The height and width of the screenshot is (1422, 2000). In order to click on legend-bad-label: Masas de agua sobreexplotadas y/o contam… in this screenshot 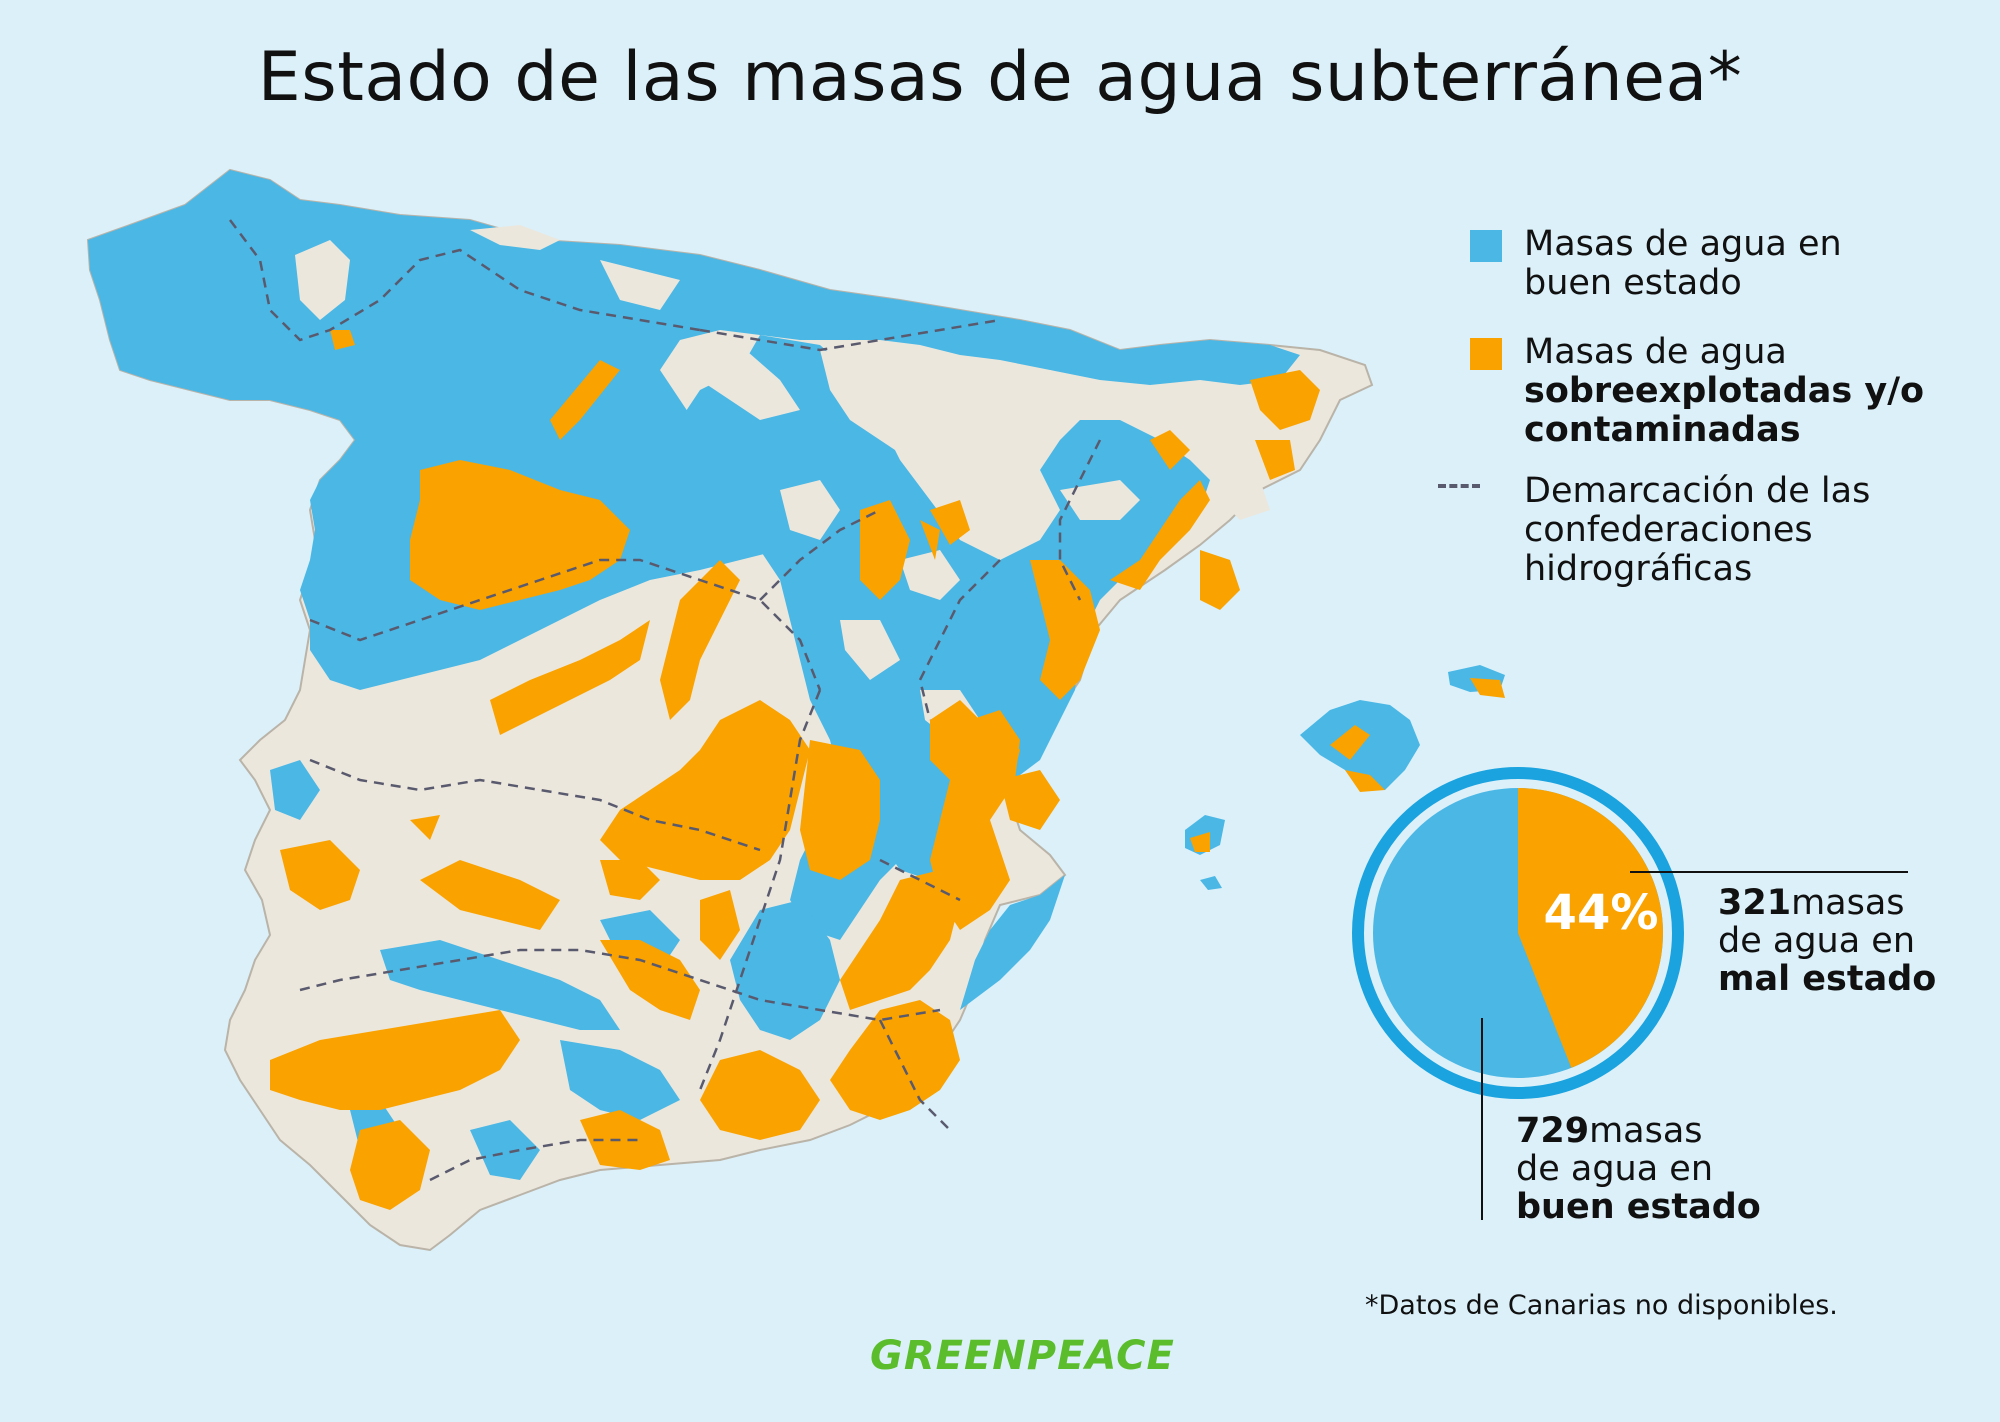, I will do `click(1724, 391)`.